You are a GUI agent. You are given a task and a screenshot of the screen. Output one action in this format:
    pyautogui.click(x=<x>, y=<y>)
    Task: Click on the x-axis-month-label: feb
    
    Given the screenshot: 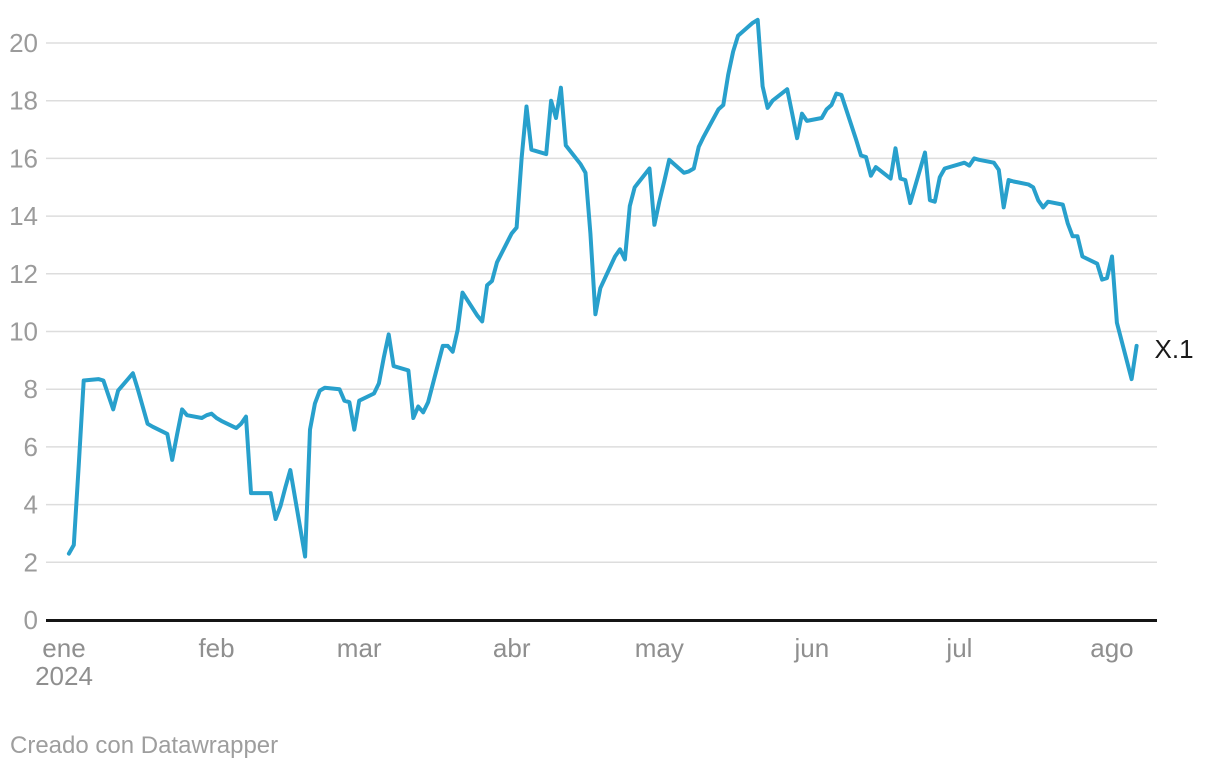 What is the action you would take?
    pyautogui.click(x=216, y=648)
    